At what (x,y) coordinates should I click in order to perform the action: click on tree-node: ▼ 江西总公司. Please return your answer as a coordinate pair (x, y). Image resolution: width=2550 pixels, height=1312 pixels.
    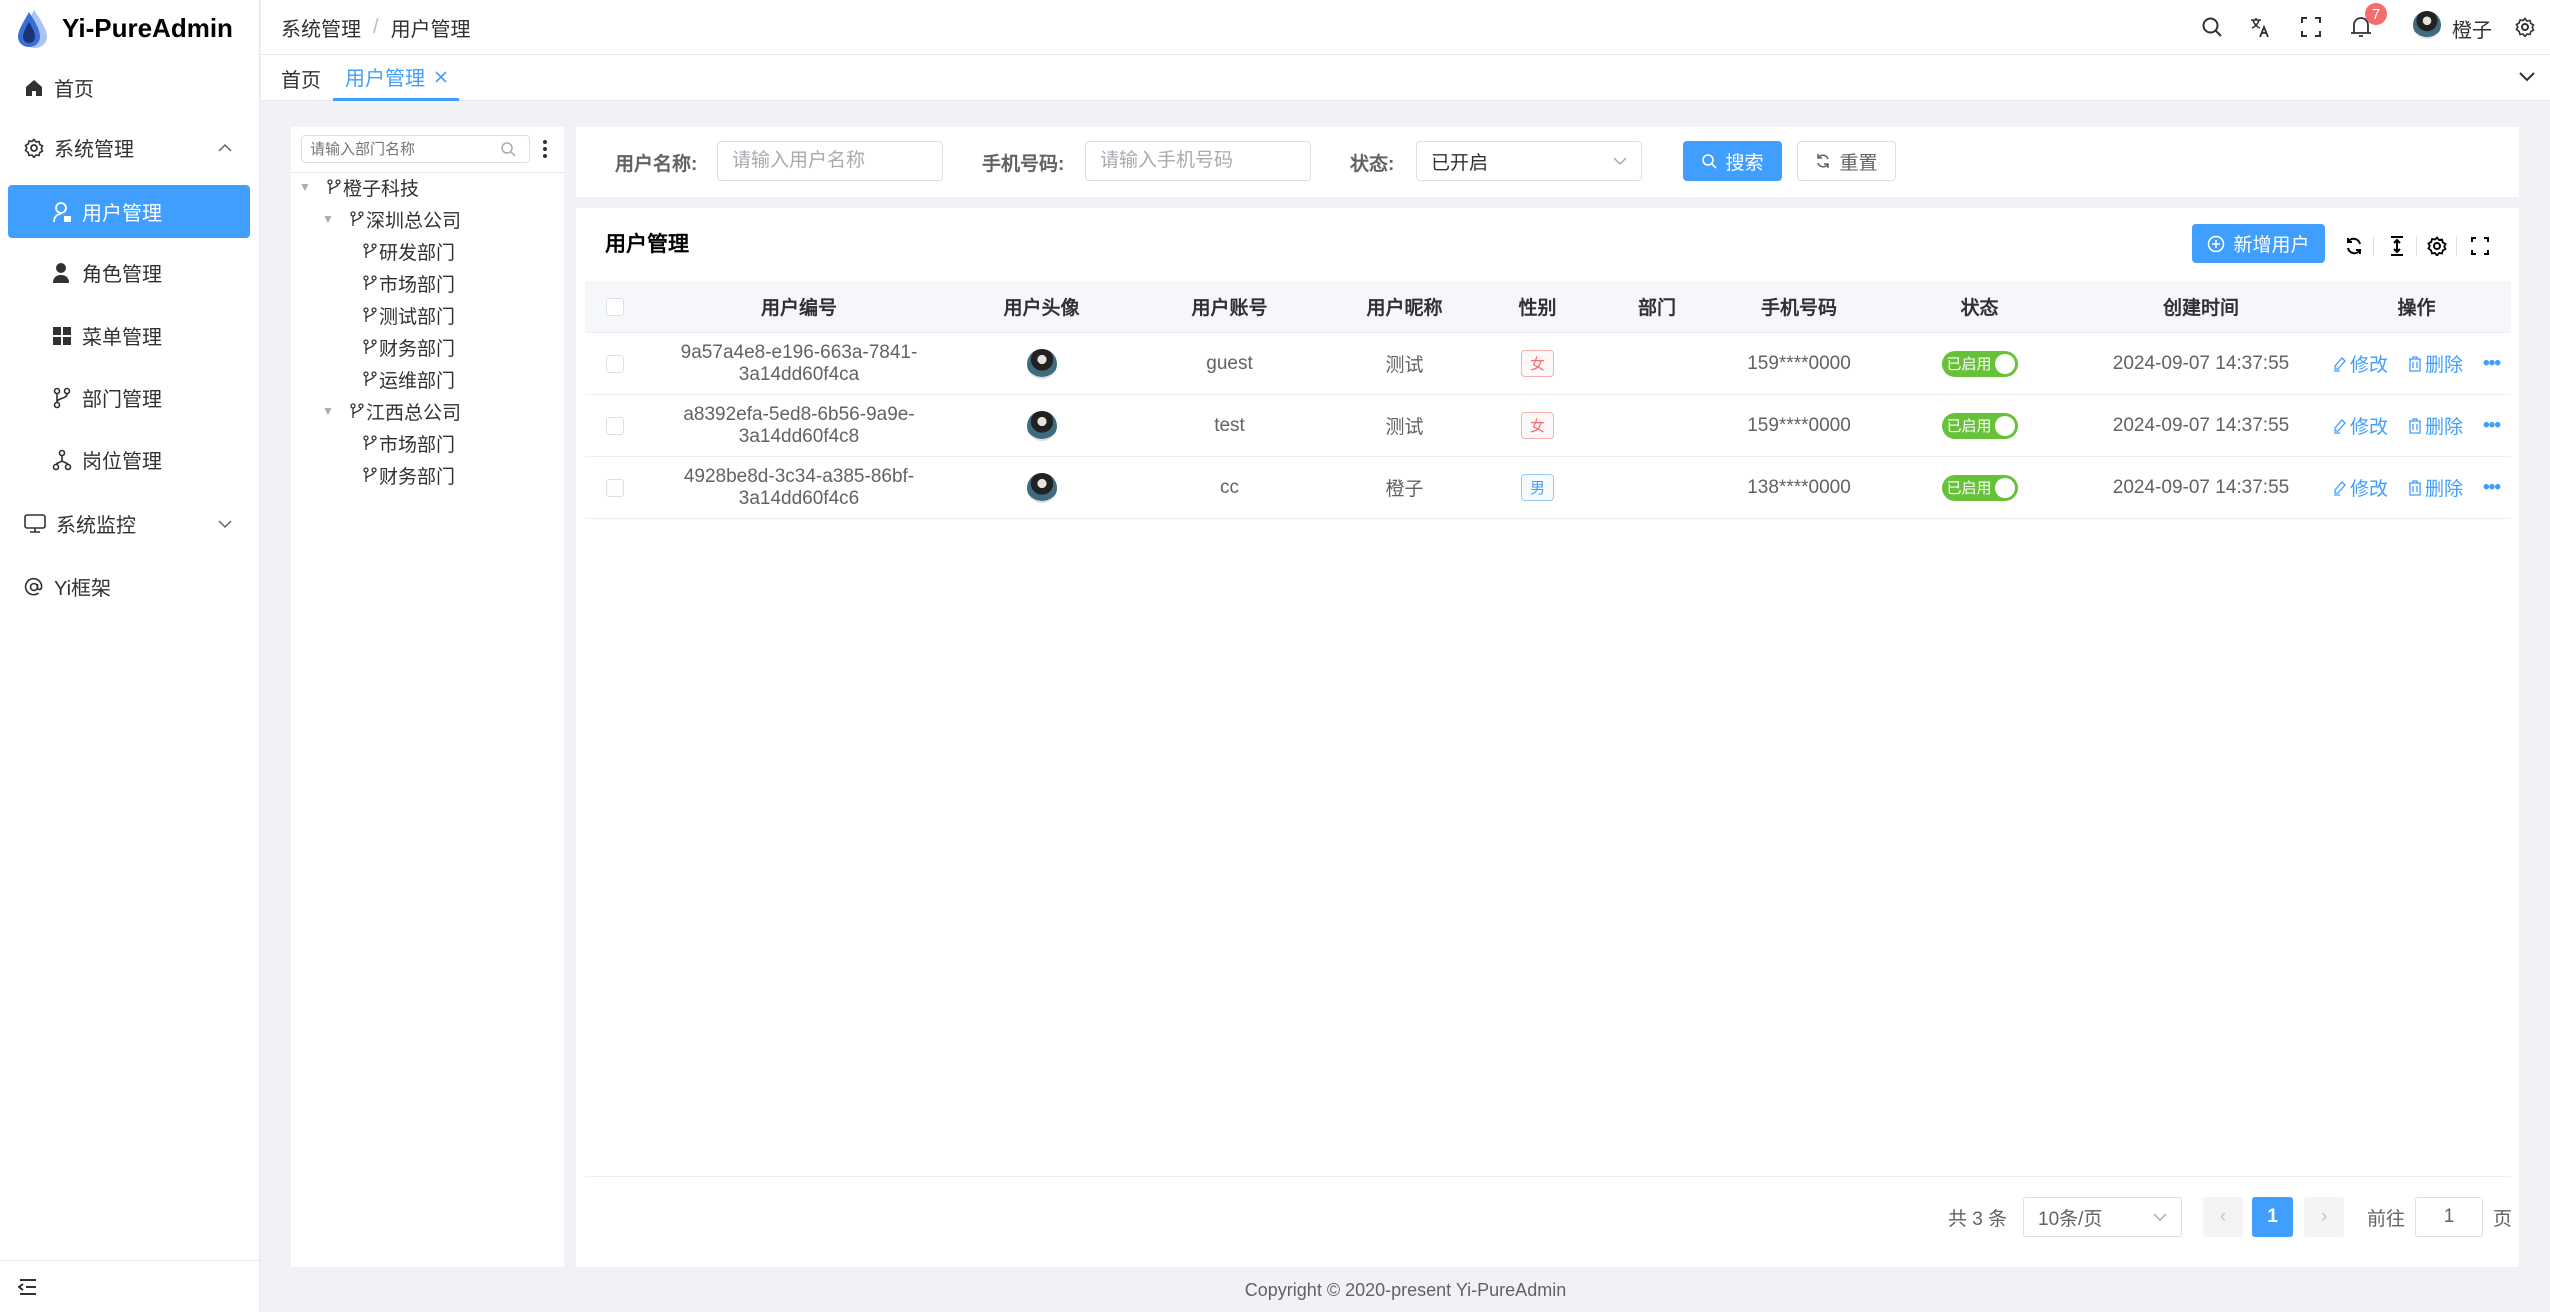
    Looking at the image, I should click on (391, 411).